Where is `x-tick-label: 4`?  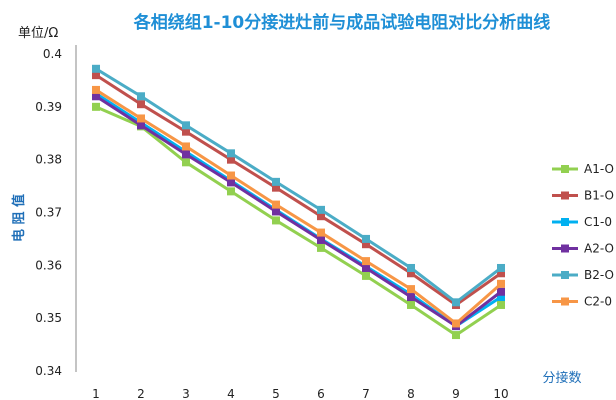 x-tick-label: 4 is located at coordinates (231, 393).